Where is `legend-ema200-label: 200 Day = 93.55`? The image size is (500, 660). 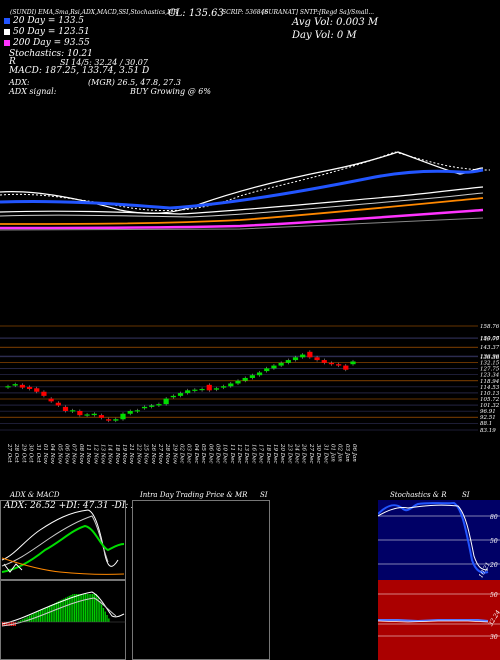 legend-ema200-label: 200 Day = 93.55 is located at coordinates (51, 43).